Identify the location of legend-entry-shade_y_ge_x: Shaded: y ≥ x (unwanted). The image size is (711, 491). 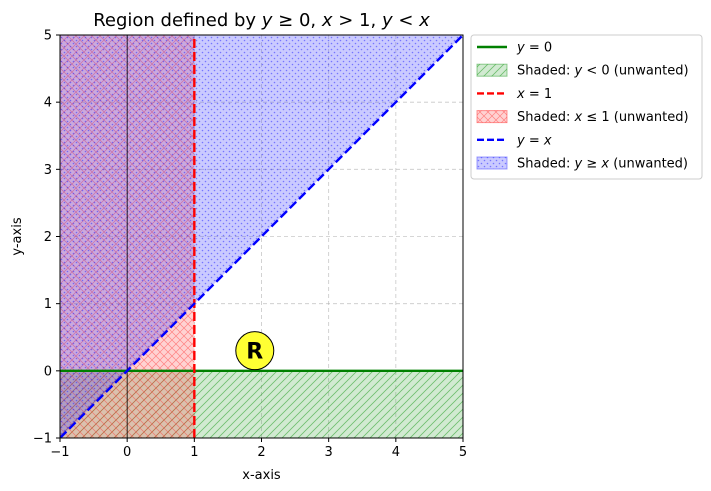
(582, 164).